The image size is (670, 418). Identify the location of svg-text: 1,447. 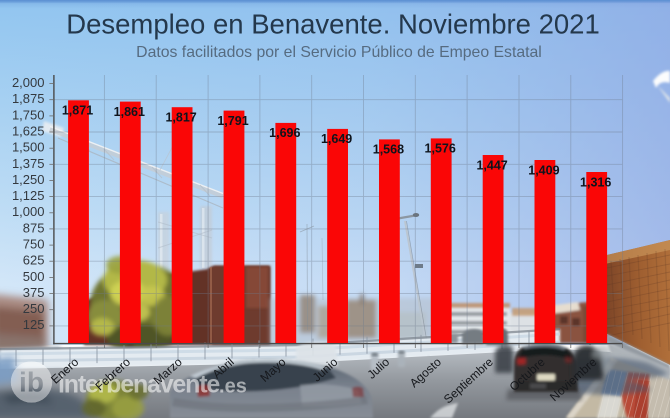
(491, 165).